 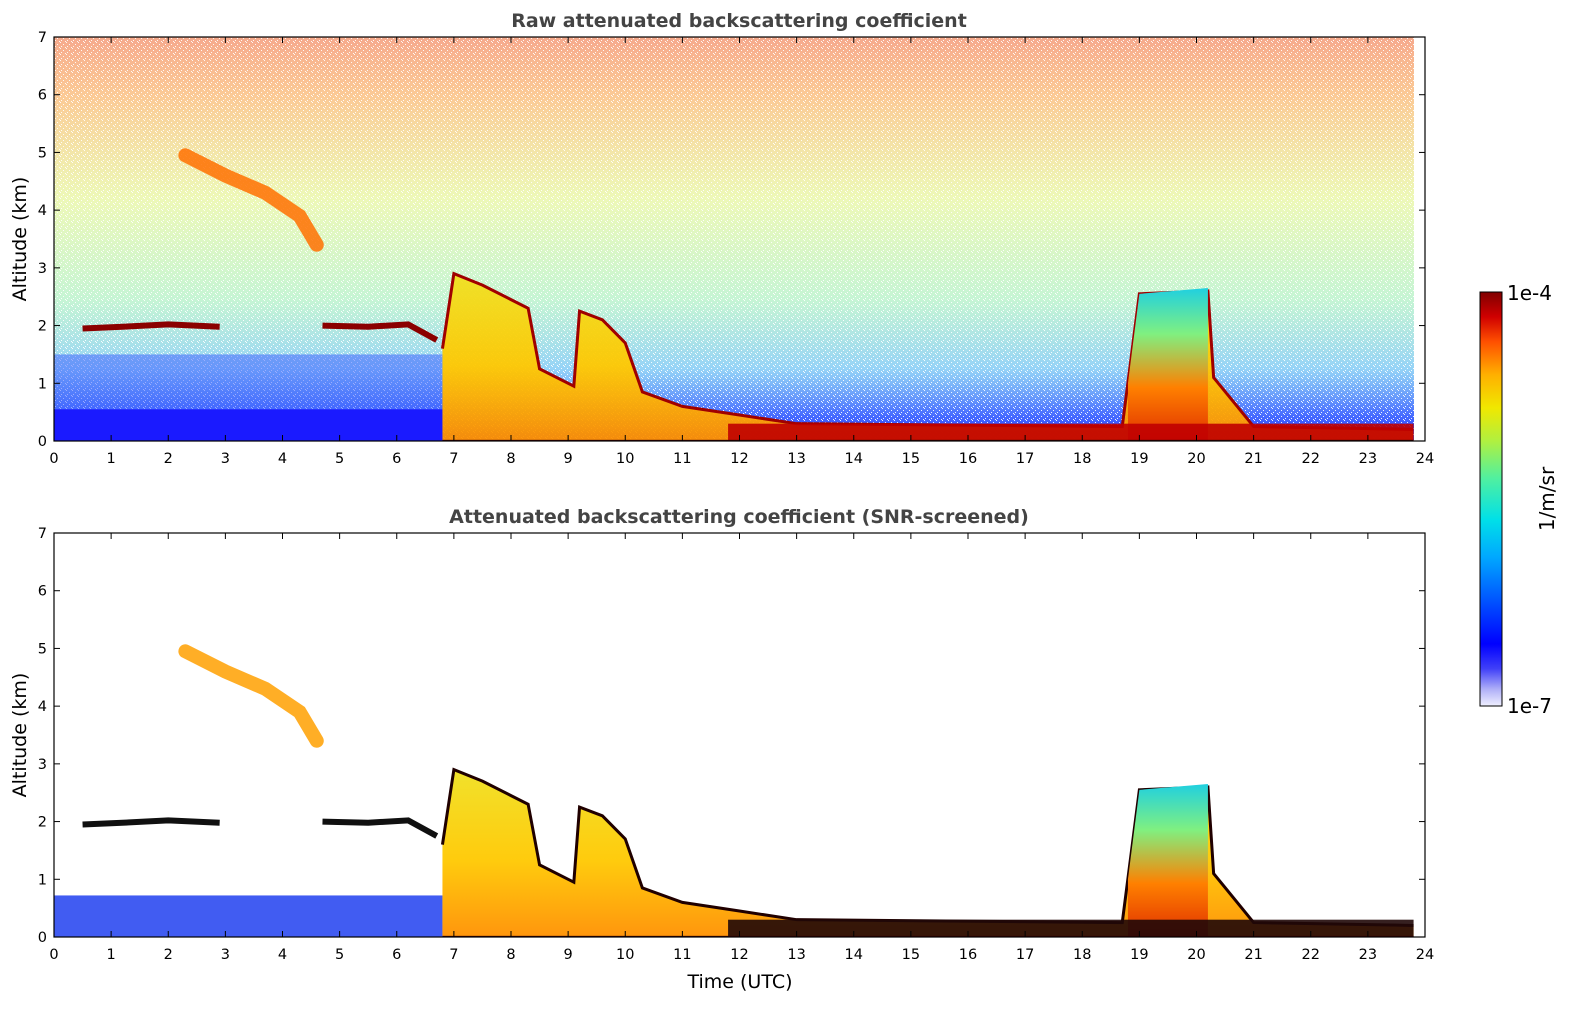 I want to click on panel1-x-tick-label: 0, so click(x=53, y=459).